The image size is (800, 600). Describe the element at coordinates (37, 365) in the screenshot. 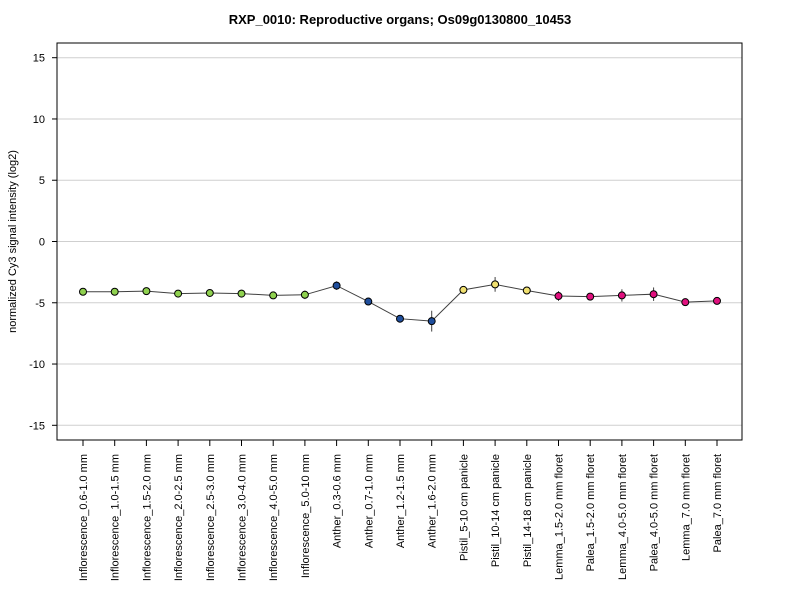

I see `y-tick-label: -10` at that location.